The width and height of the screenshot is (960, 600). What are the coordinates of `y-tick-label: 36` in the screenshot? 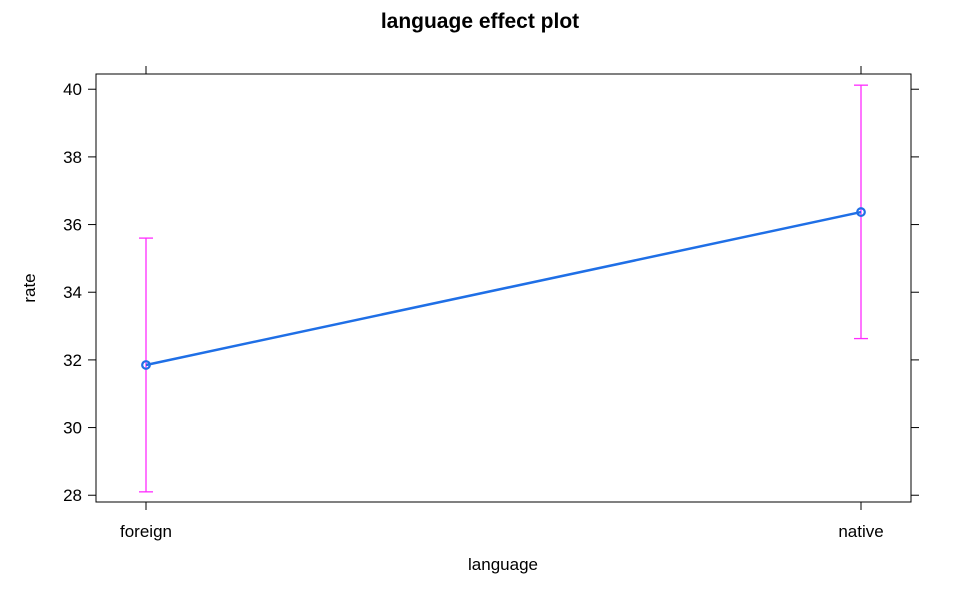 It's located at (72, 225).